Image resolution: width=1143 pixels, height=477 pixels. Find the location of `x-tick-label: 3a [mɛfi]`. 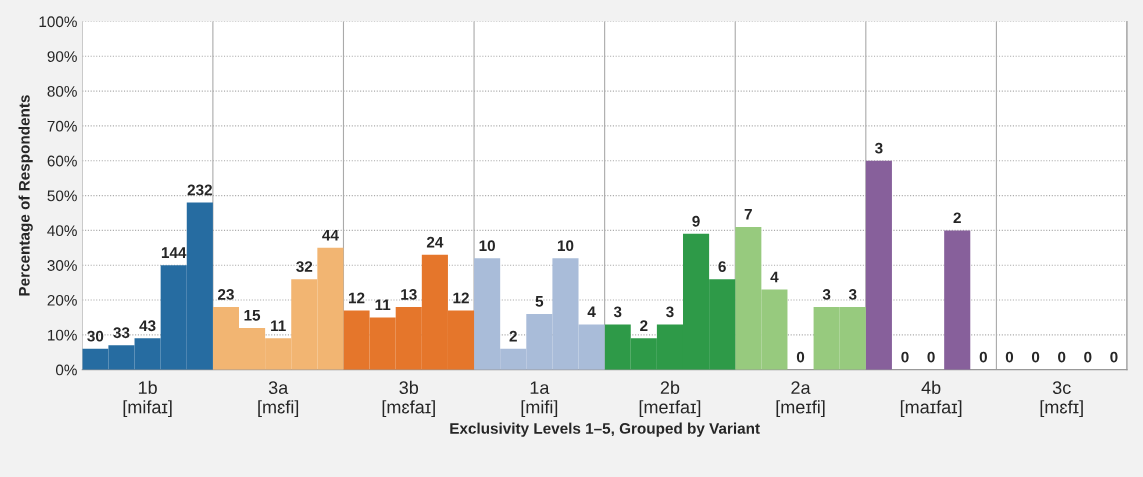

x-tick-label: 3a [mɛfi] is located at coordinates (278, 399).